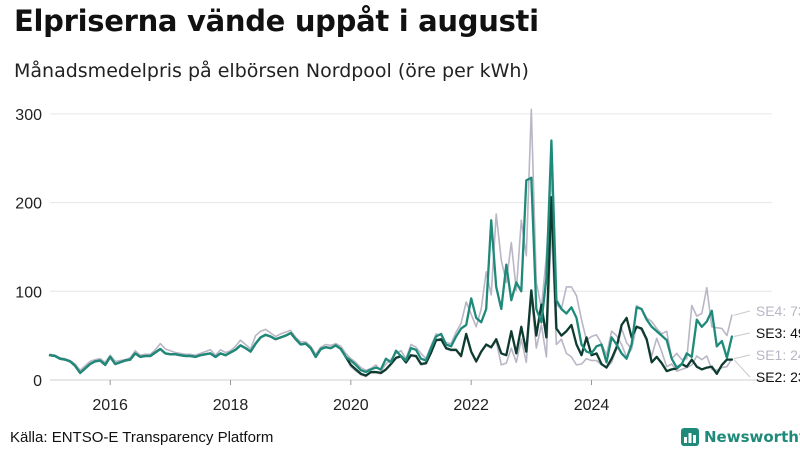  I want to click on brand-logo: Newsworthy, so click(740, 437).